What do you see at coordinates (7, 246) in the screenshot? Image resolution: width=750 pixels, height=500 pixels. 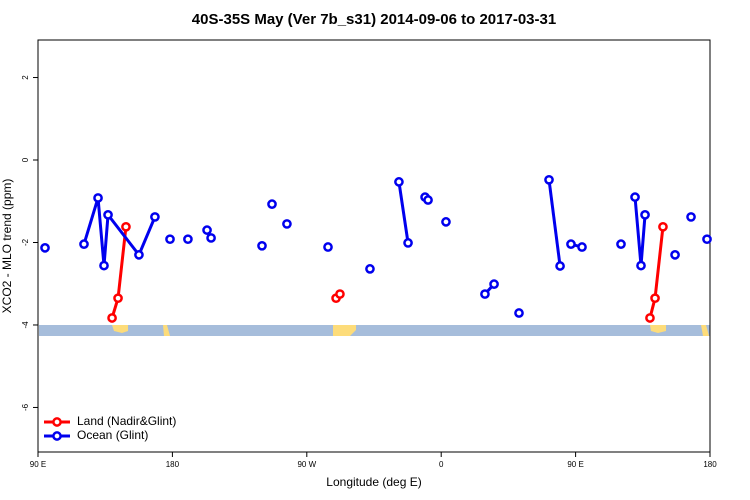 I see `y-axis-label: XCO2 - MLO trend (ppm)` at bounding box center [7, 246].